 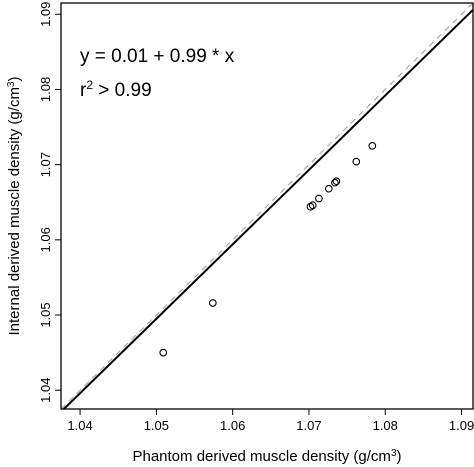 What do you see at coordinates (157, 56) in the screenshot?
I see `fit-equation-annotation: y = 0.01 + 0.99 * x` at bounding box center [157, 56].